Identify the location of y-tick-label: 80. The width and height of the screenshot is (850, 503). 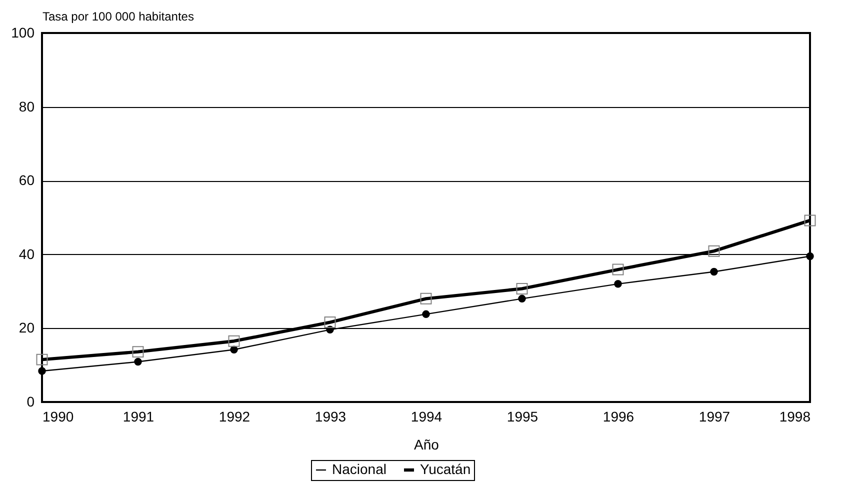
(26, 106).